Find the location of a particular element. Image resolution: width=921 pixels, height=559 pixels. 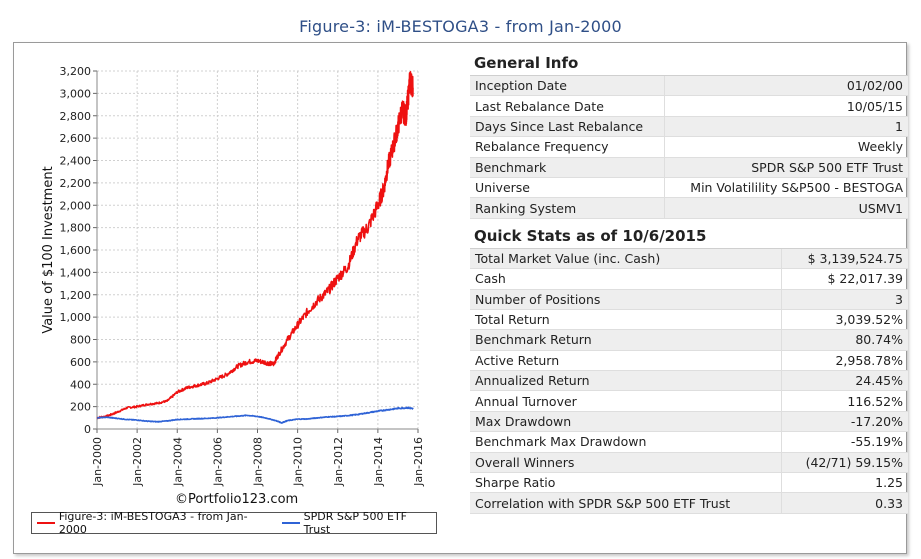

row-value: $ 22,017.39 is located at coordinates (844, 279).